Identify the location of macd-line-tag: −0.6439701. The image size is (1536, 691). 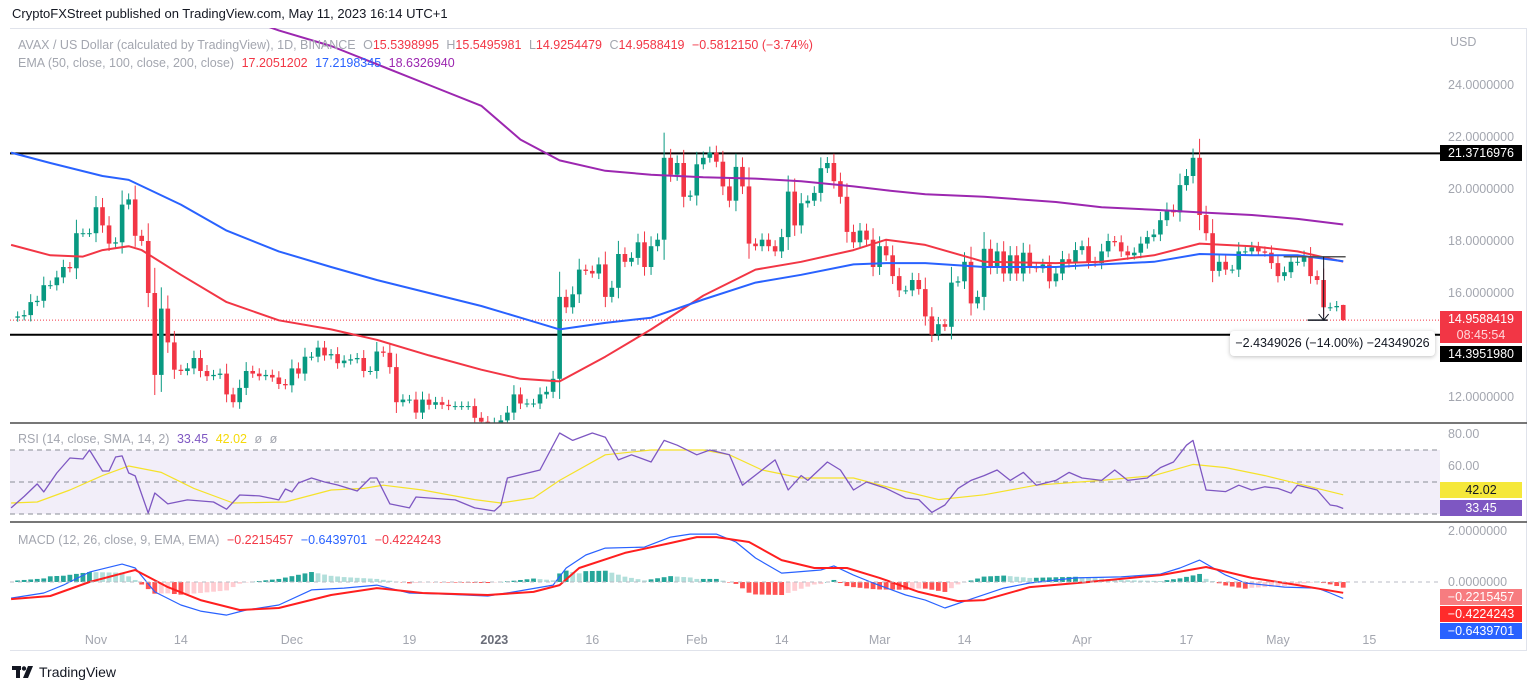
(1481, 631).